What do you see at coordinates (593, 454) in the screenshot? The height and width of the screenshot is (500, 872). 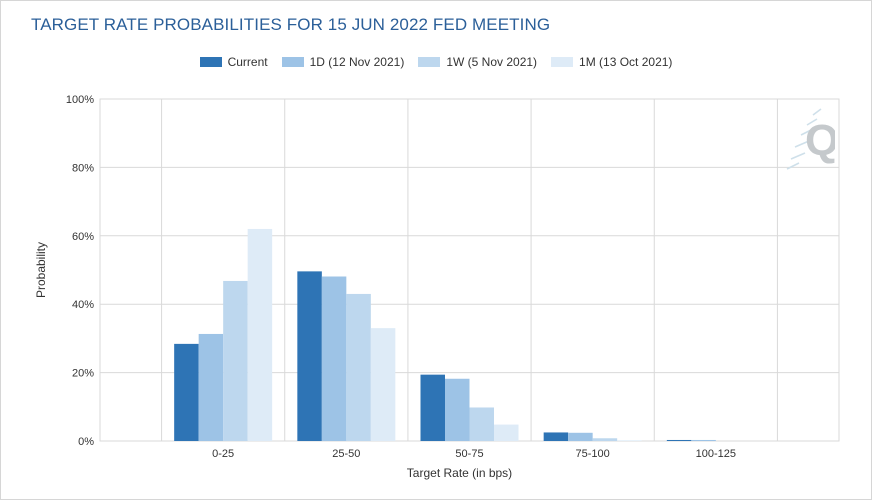 I see `x-tick-label: 75-100` at bounding box center [593, 454].